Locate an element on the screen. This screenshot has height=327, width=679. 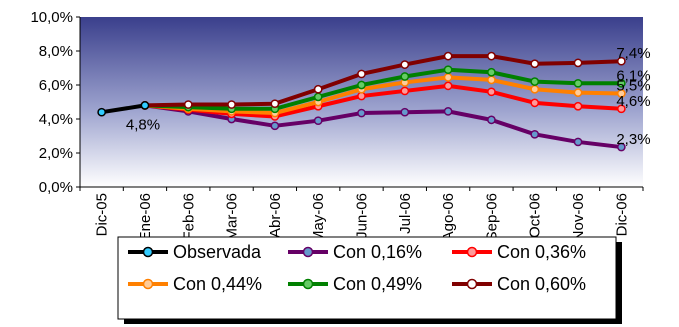
legend-label: Observada is located at coordinates (217, 252).